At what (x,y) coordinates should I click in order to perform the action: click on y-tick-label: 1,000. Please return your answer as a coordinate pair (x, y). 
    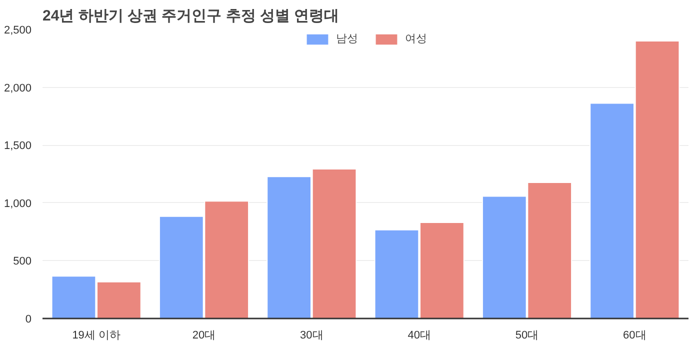
    Looking at the image, I should click on (18, 204).